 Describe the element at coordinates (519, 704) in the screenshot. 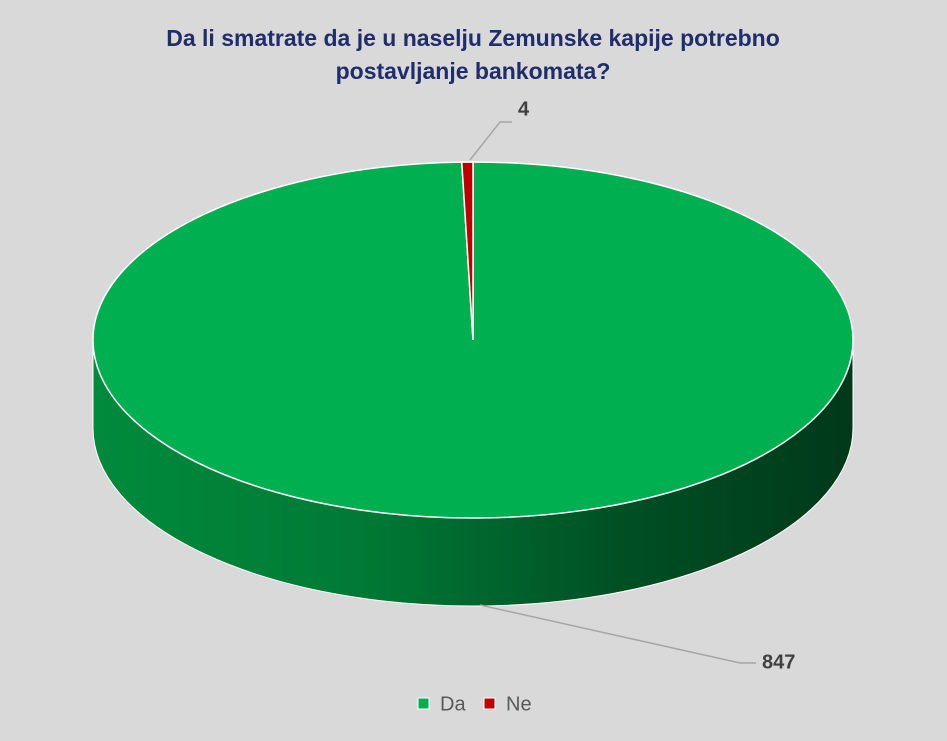

I see `legend-label: Ne` at that location.